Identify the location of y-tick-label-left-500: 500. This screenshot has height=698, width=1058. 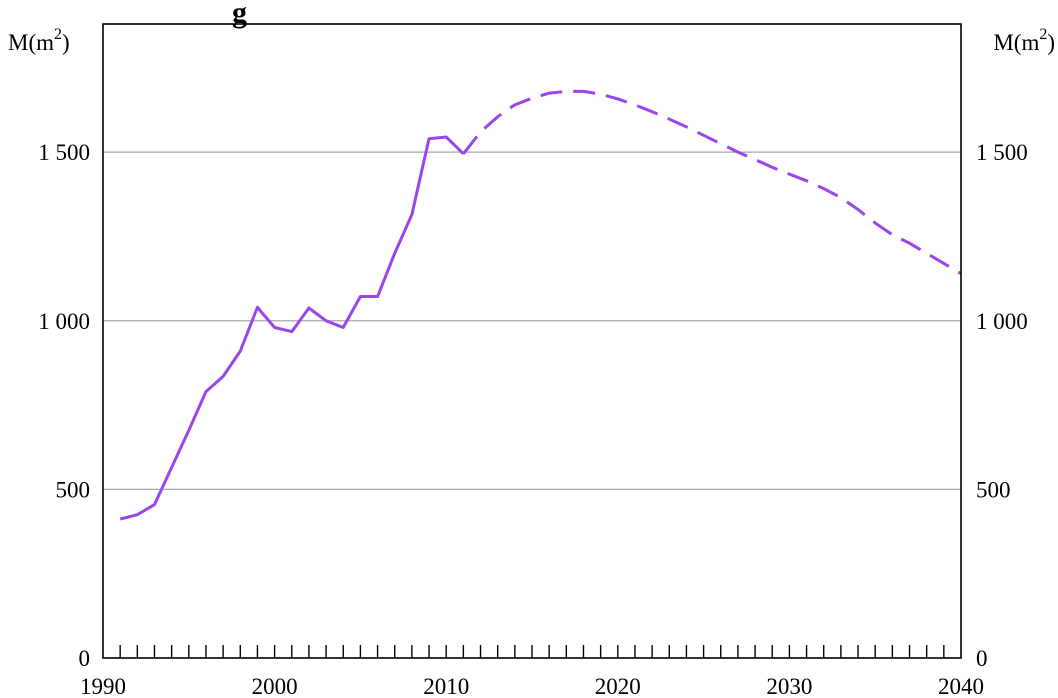
(73, 489).